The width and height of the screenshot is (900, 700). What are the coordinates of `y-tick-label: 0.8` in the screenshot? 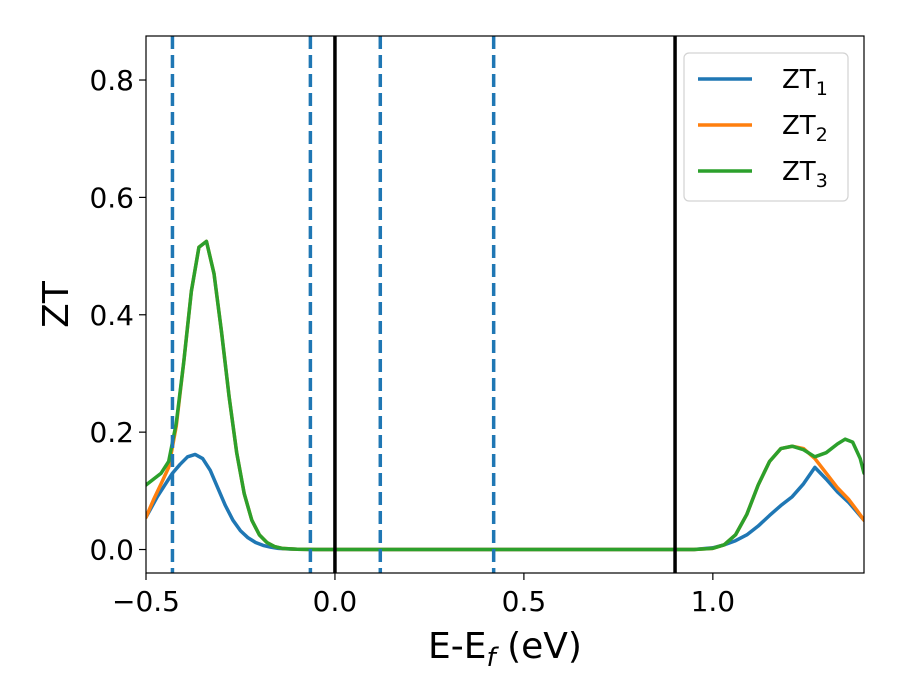 It's located at (111, 80).